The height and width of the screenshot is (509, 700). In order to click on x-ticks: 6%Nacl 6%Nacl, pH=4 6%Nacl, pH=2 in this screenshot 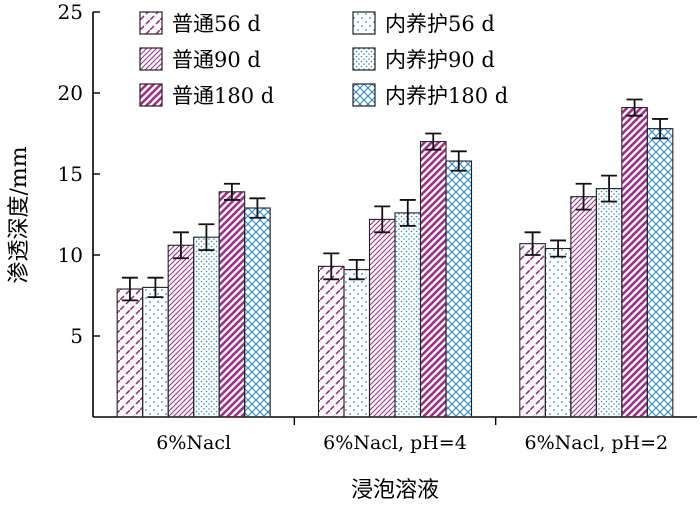, I will do `click(412, 435)`.